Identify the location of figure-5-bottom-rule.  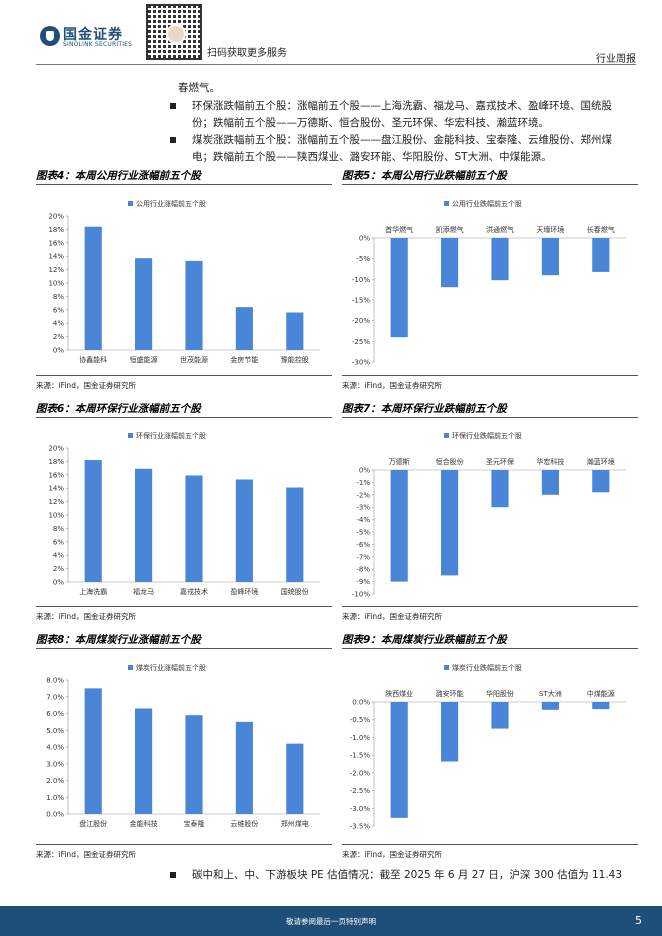
(490, 375).